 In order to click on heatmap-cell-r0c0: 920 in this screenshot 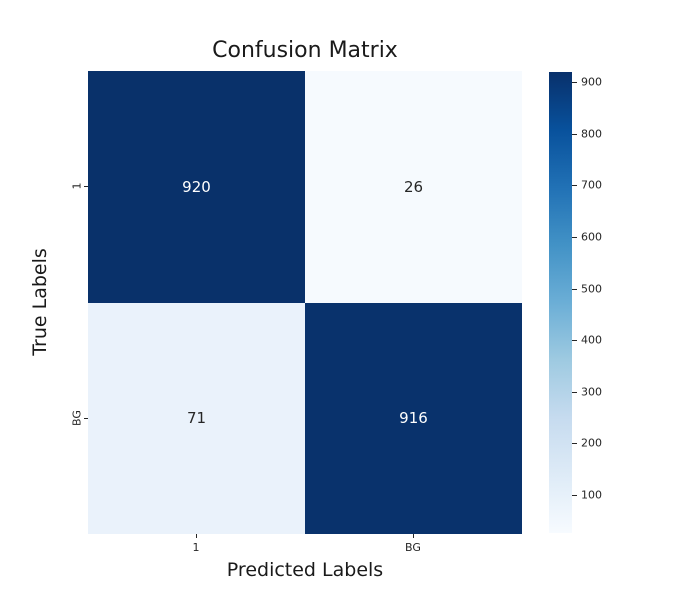, I will do `click(196, 187)`.